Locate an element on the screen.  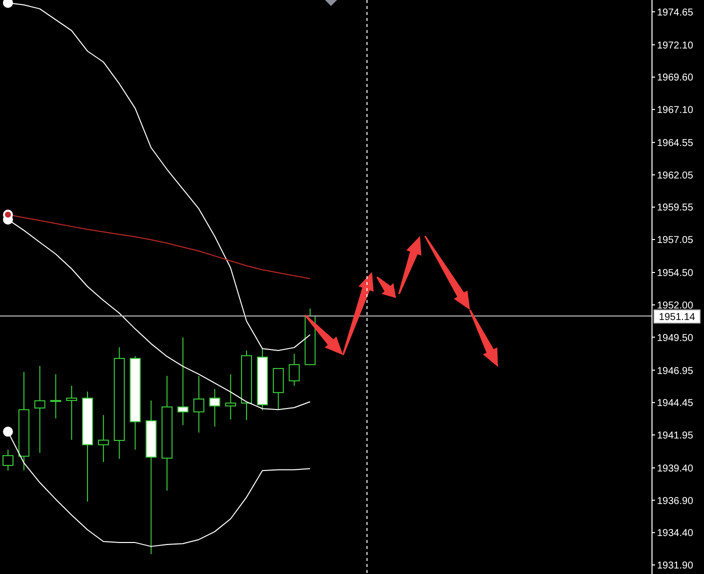
y-tick-label: 1936.90 is located at coordinates (675, 501).